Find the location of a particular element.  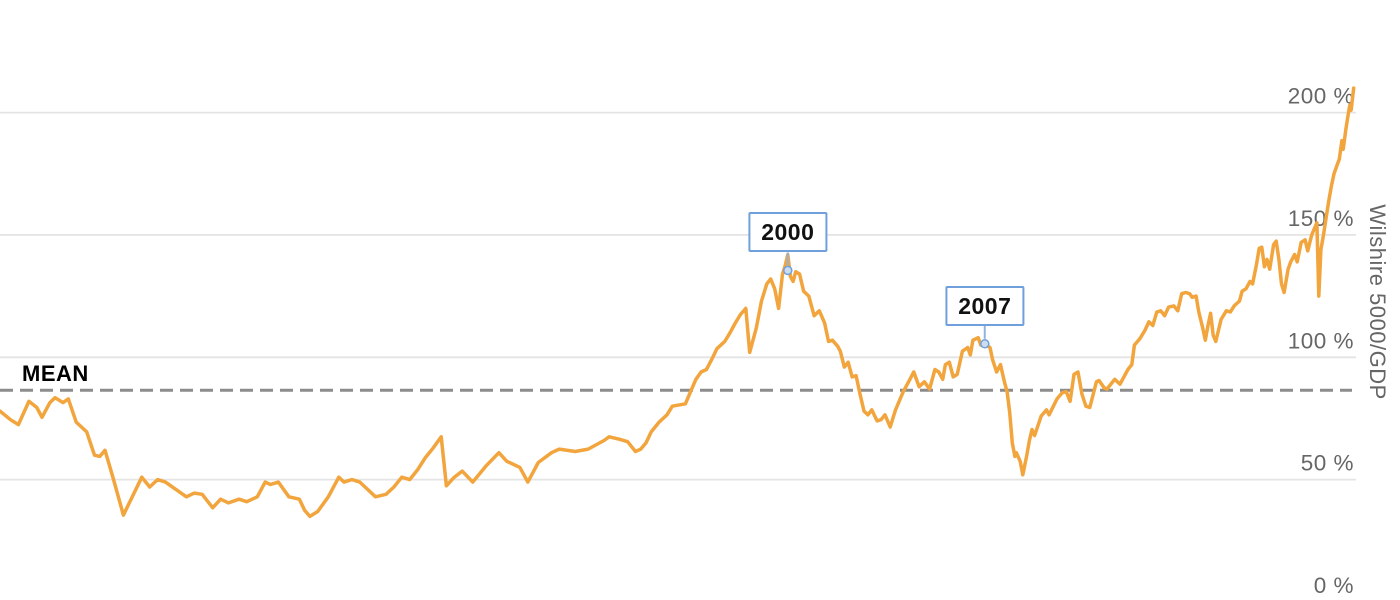

mean-line-label: MEAN is located at coordinates (55, 373).